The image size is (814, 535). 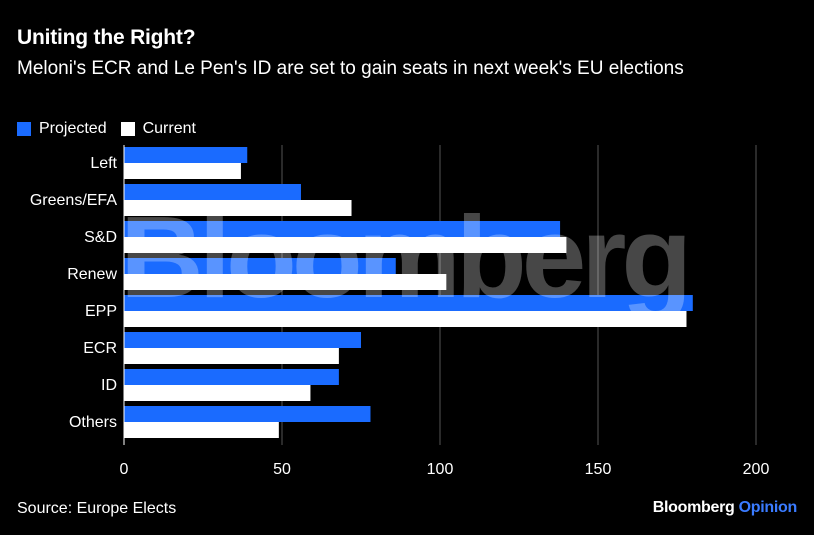 I want to click on category-label: Left, so click(x=103, y=163).